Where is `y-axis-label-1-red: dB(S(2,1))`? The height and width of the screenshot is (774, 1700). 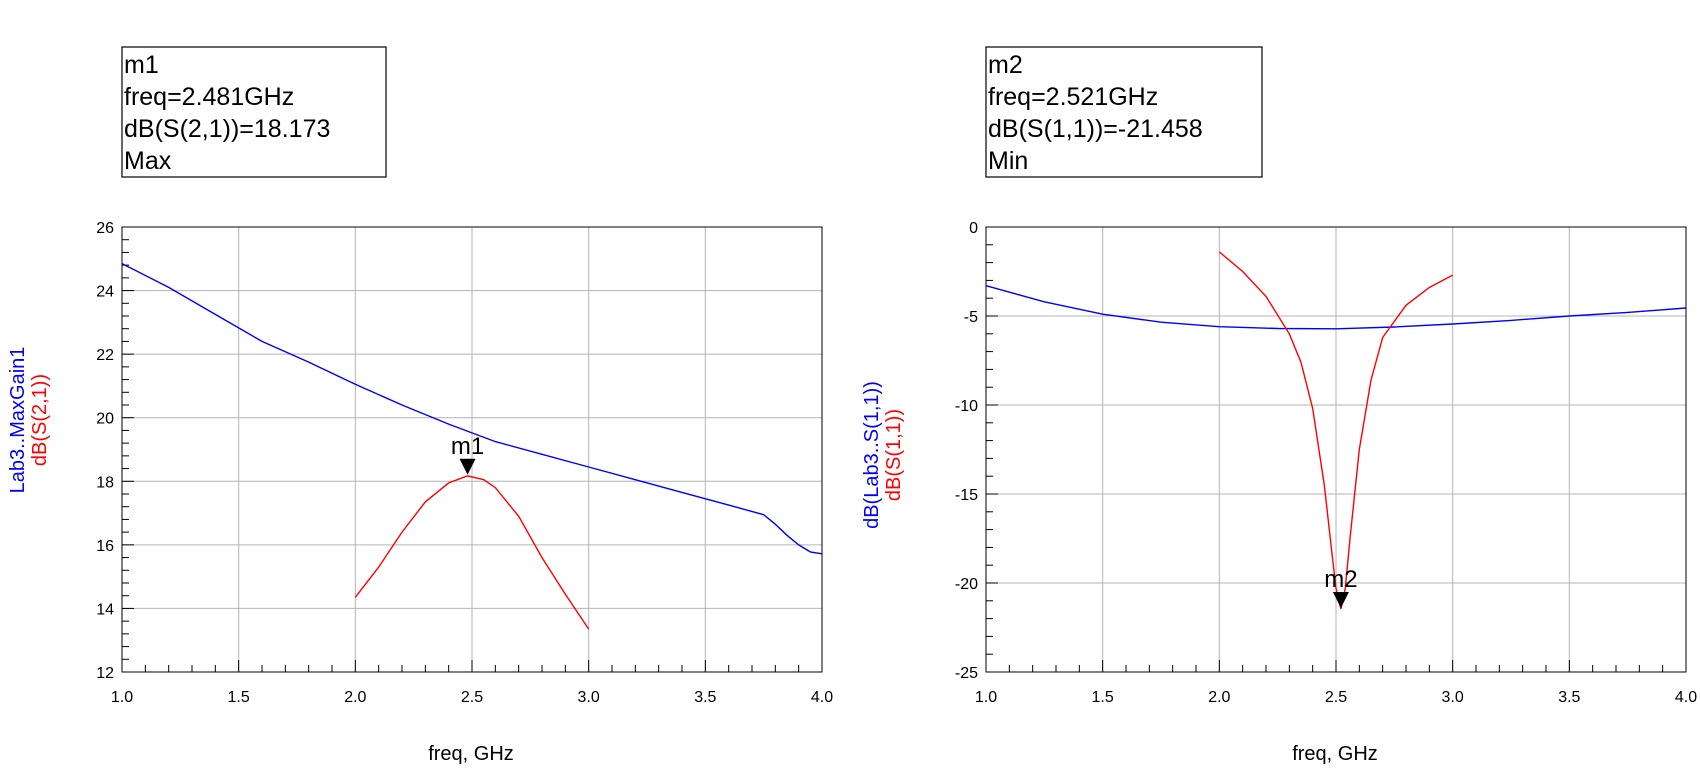 y-axis-label-1-red: dB(S(2,1)) is located at coordinates (40, 420).